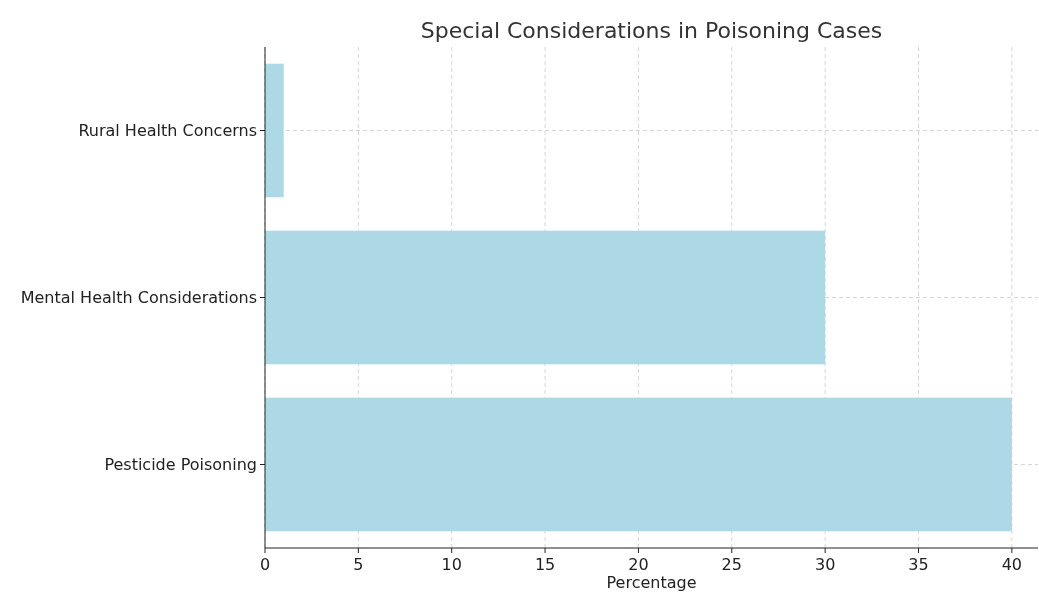 This screenshot has width=1039, height=592. I want to click on x-tick-label: 40, so click(1012, 564).